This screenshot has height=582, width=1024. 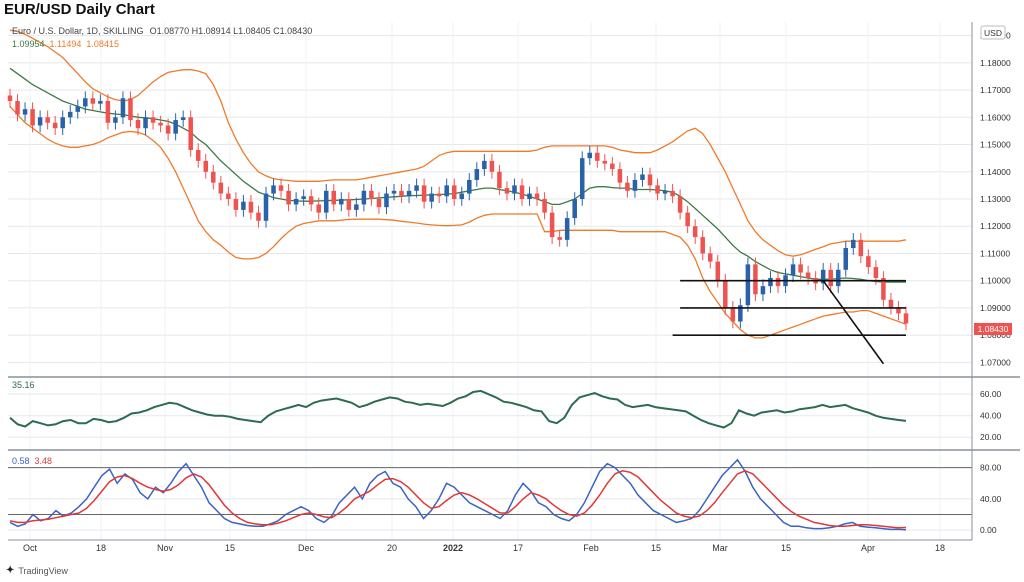 I want to click on svg-text: 1.08430, so click(x=993, y=329).